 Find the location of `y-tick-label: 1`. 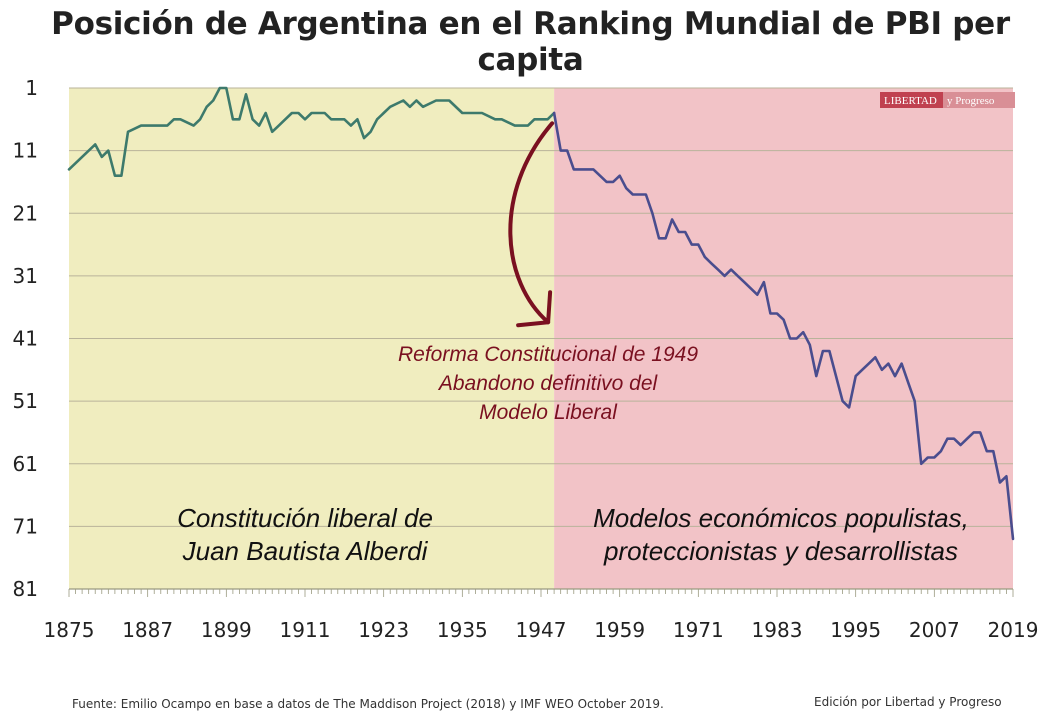

y-tick-label: 1 is located at coordinates (31, 88).